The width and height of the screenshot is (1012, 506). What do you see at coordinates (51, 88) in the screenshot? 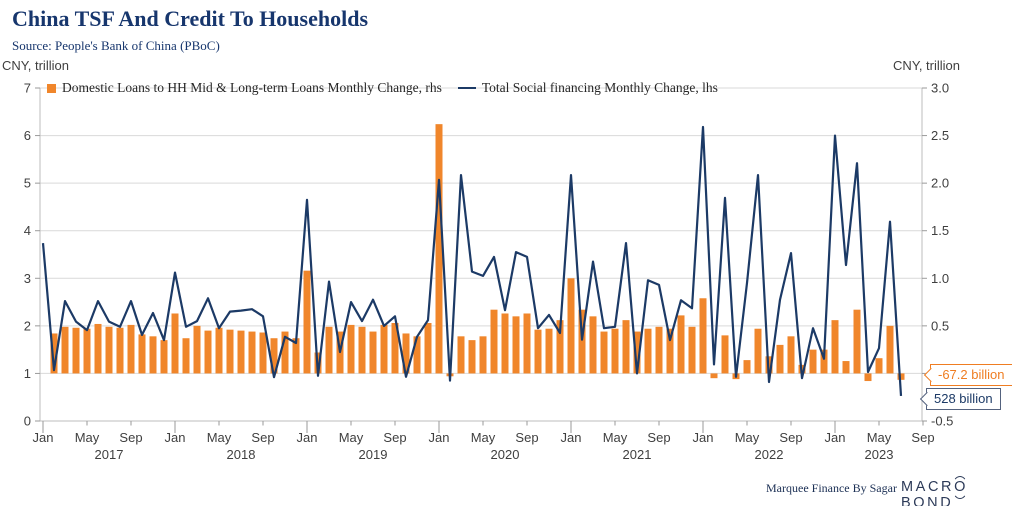
I see `bar-series-swatch-icon` at bounding box center [51, 88].